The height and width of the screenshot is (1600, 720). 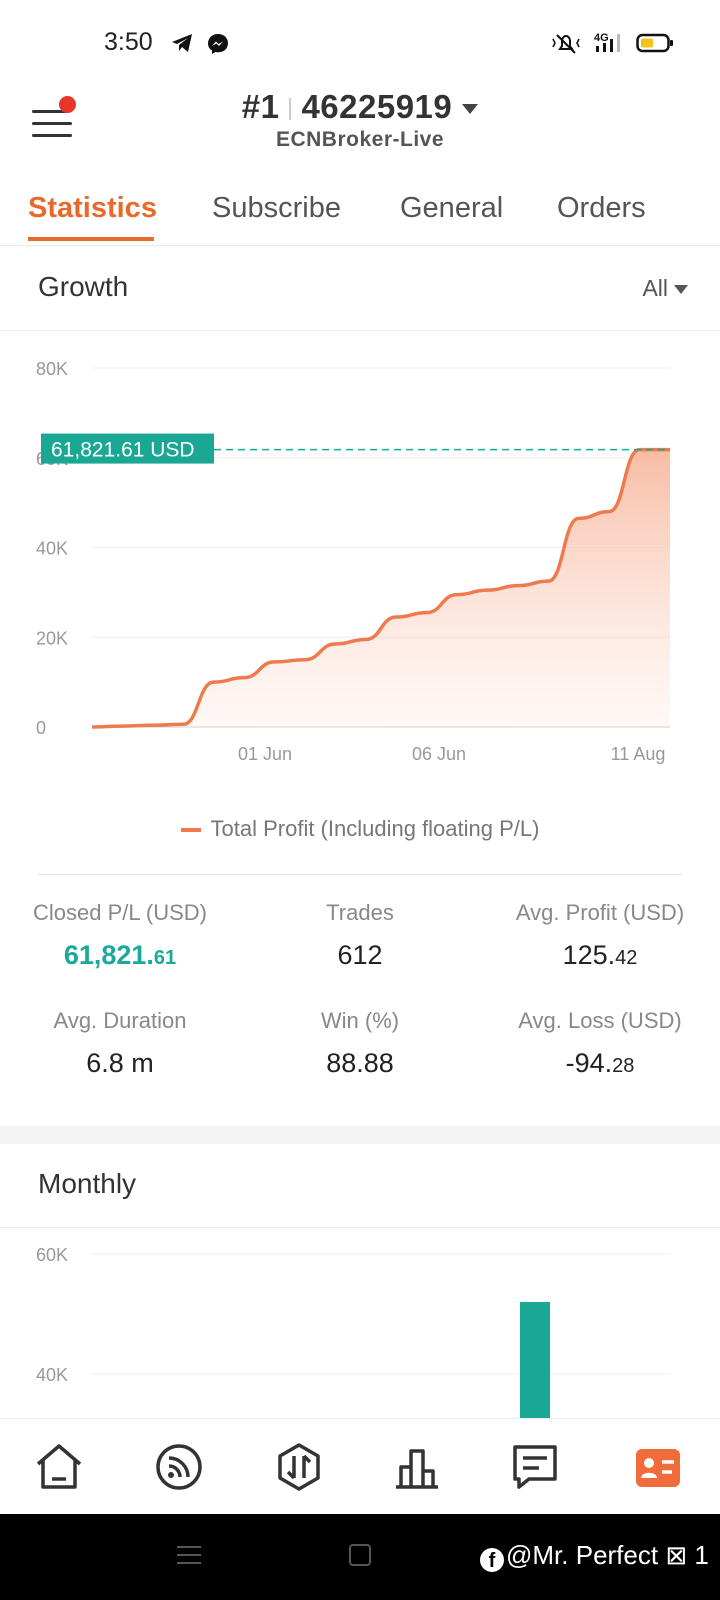 I want to click on dropdown-caret-icon, so click(x=470, y=109).